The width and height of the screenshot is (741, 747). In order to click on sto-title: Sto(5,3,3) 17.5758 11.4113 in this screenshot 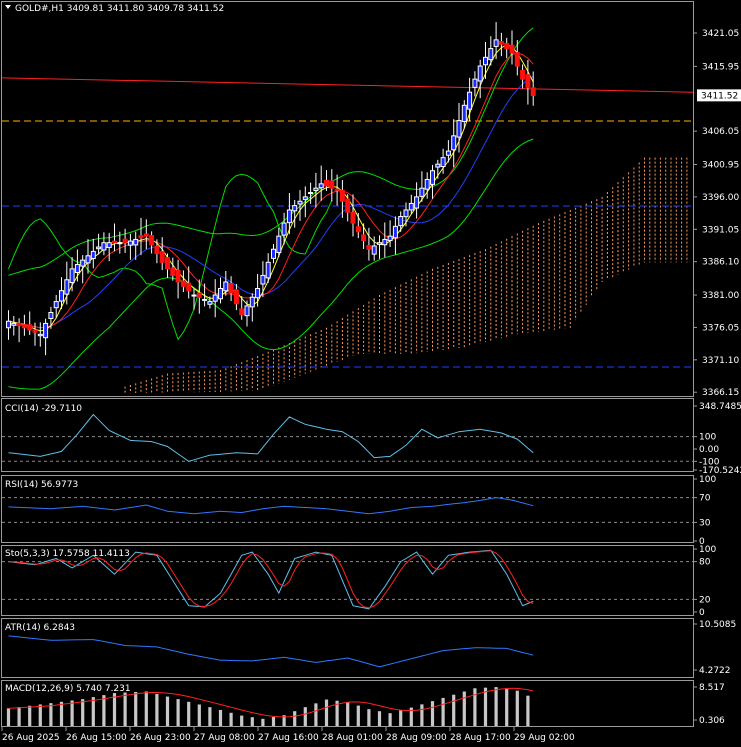, I will do `click(67, 554)`.